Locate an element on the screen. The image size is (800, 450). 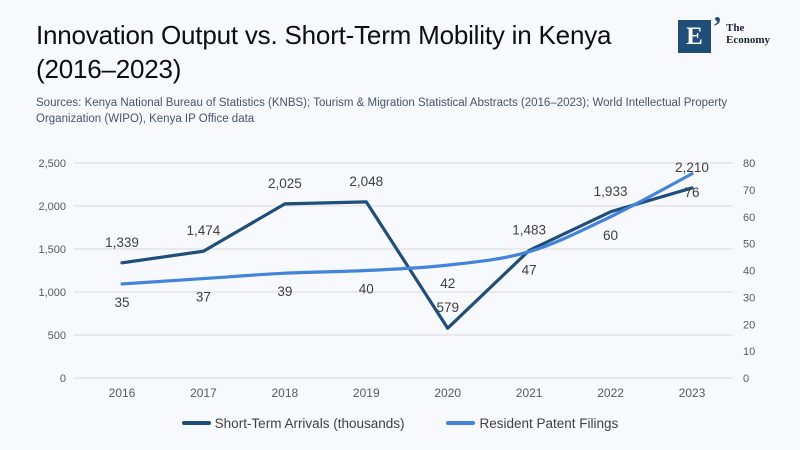
svg-text: 47 is located at coordinates (529, 270).